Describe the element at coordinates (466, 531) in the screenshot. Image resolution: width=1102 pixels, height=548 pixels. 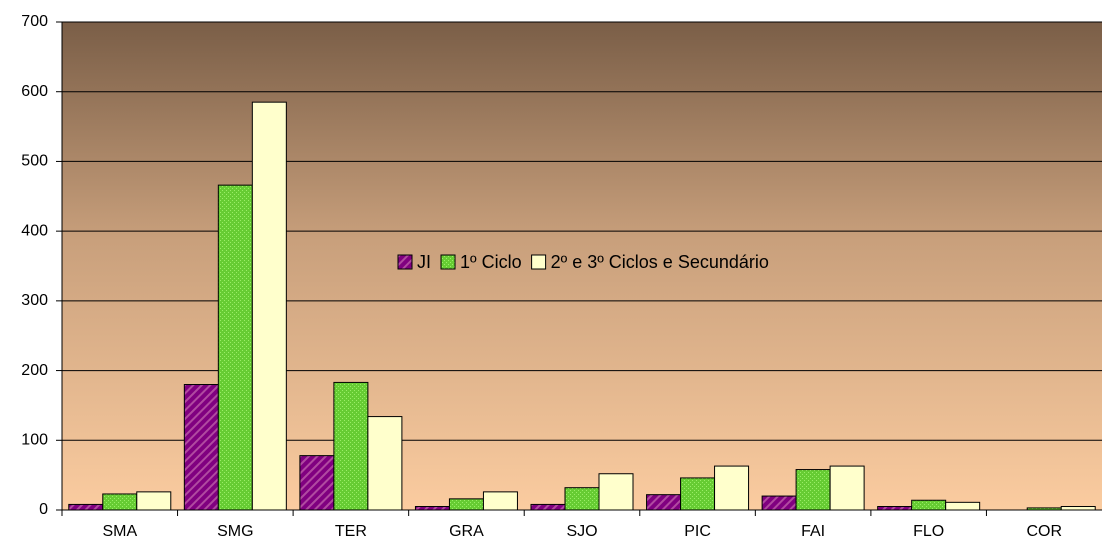
I see `x-tick-label: GRA` at that location.